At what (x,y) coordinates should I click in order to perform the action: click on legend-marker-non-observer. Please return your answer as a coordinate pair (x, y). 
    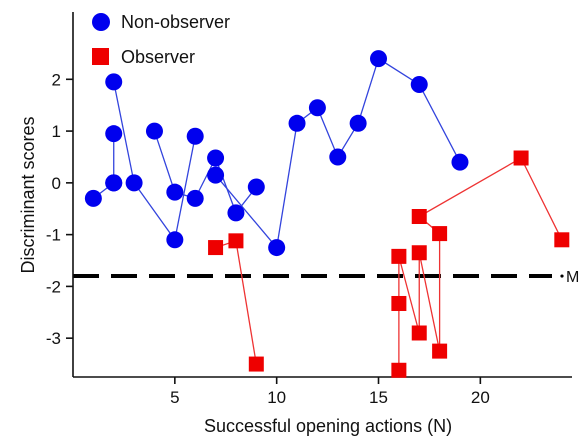
    Looking at the image, I should click on (101, 22).